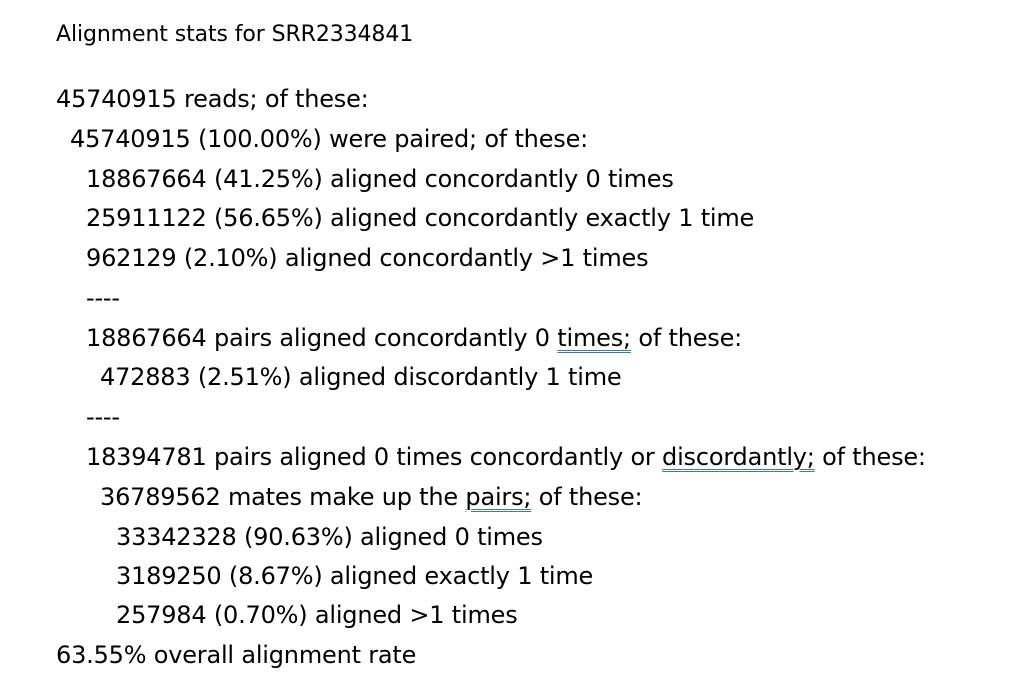  What do you see at coordinates (236, 655) in the screenshot?
I see `stats-line-overall-rate: 63.55% overall alignment rate` at bounding box center [236, 655].